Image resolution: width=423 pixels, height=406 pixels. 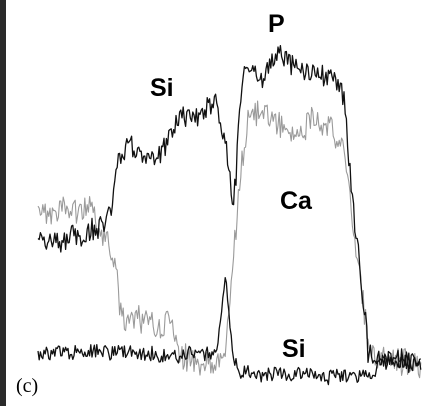 I want to click on panel-label: (c), so click(x=27, y=386).